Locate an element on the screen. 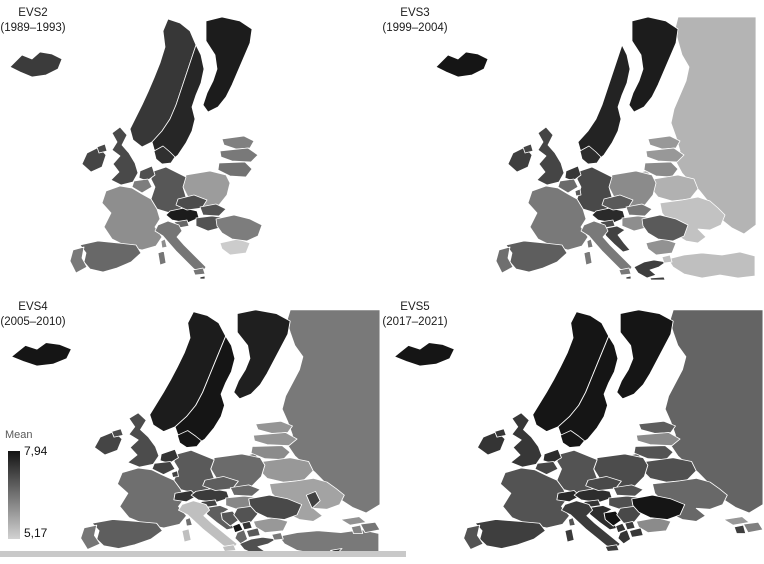 The image size is (764, 564). panel-evs5-title: EVS5 (2017–2021) is located at coordinates (415, 315).